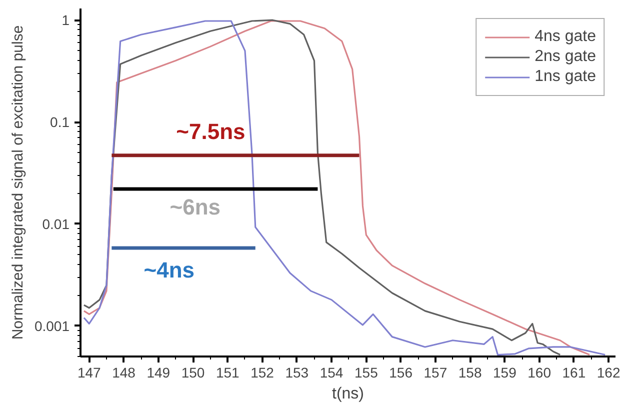 The image size is (623, 411). What do you see at coordinates (574, 372) in the screenshot?
I see `x-tick-label: 161` at bounding box center [574, 372].